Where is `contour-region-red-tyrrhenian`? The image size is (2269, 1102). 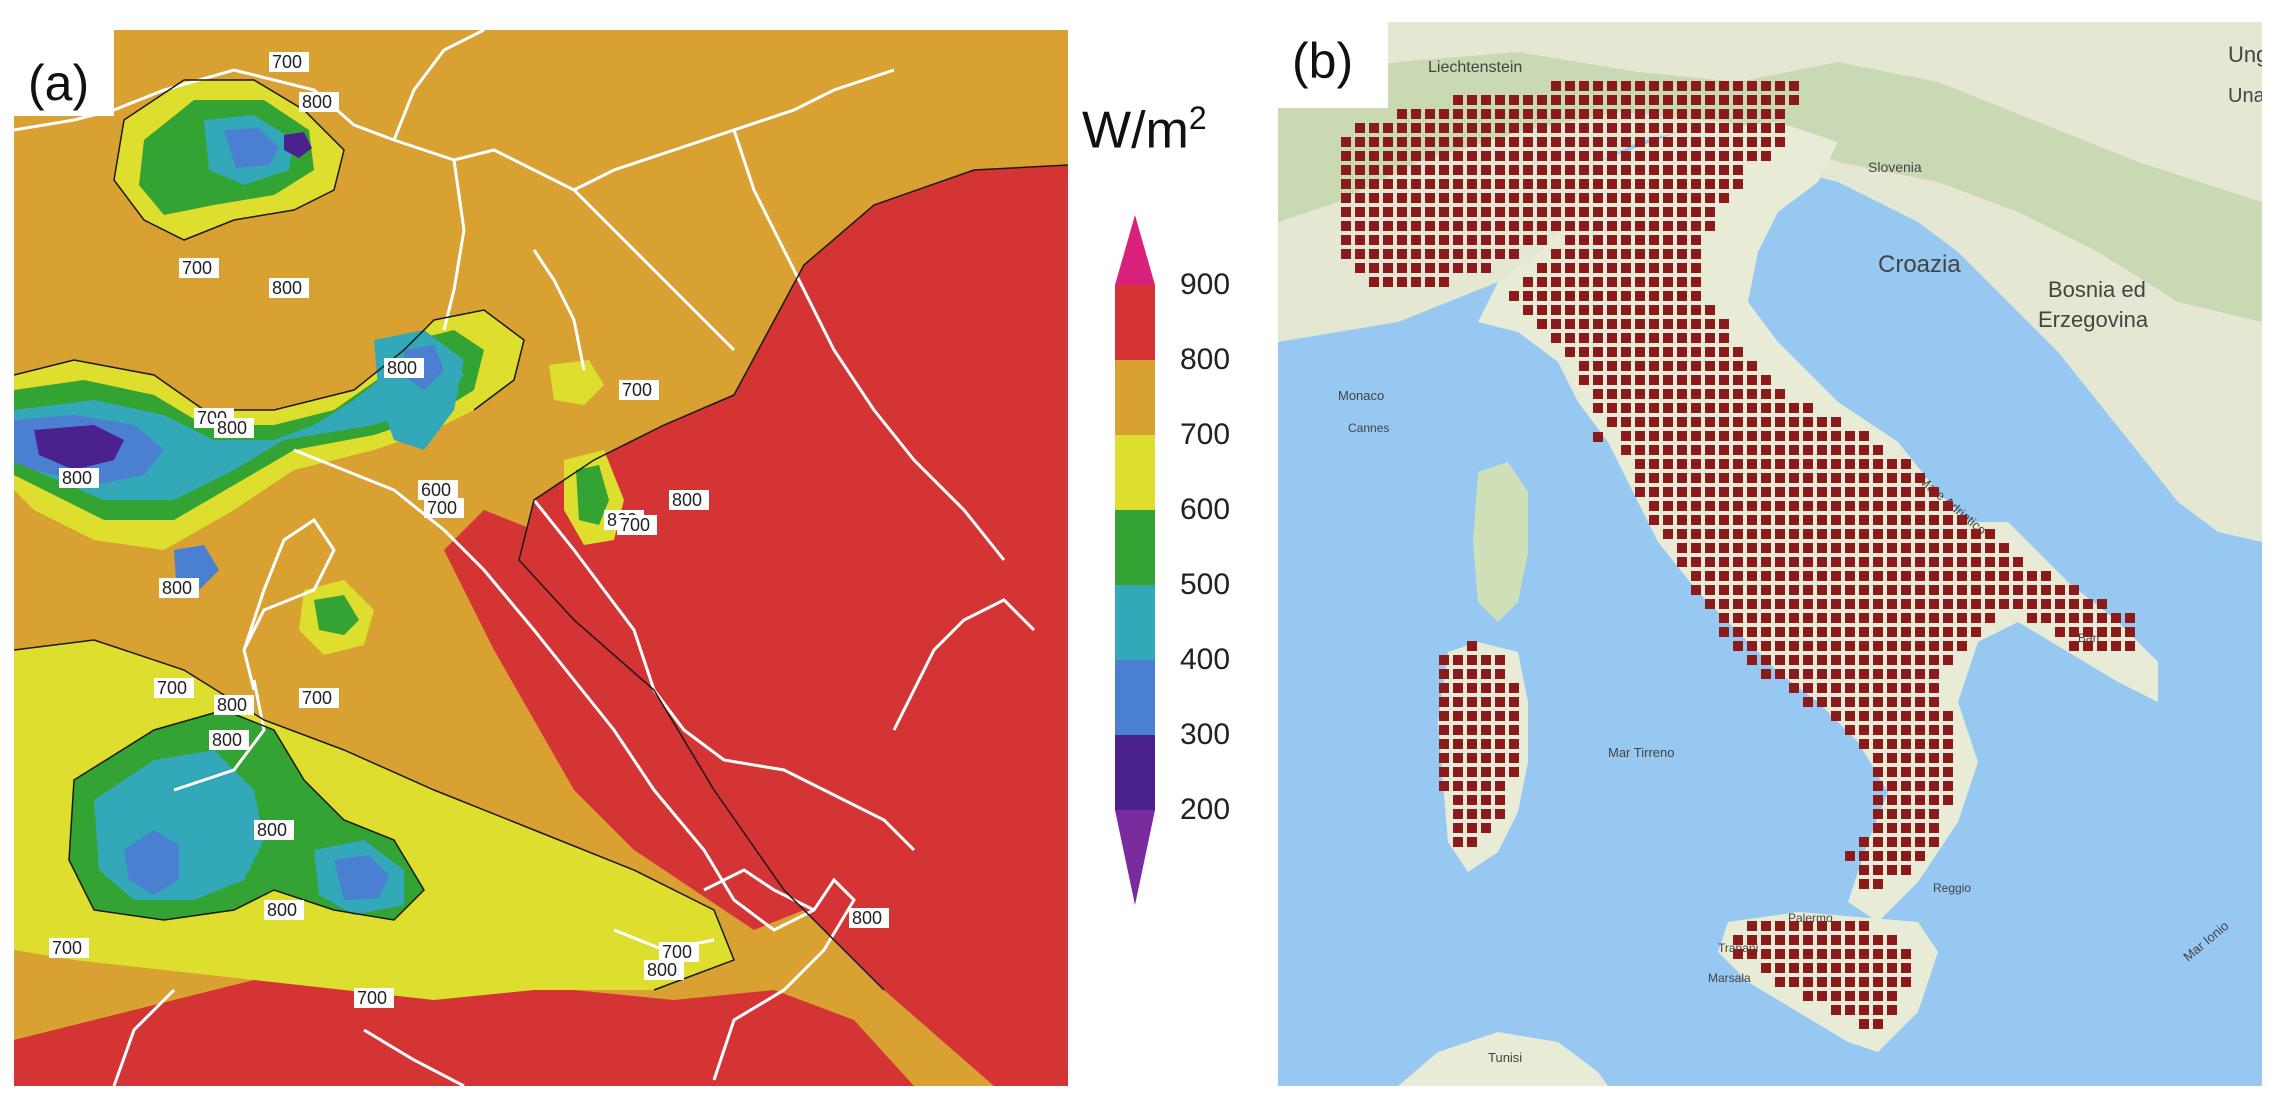
contour-region-red-tyrrhenian is located at coordinates (624, 720).